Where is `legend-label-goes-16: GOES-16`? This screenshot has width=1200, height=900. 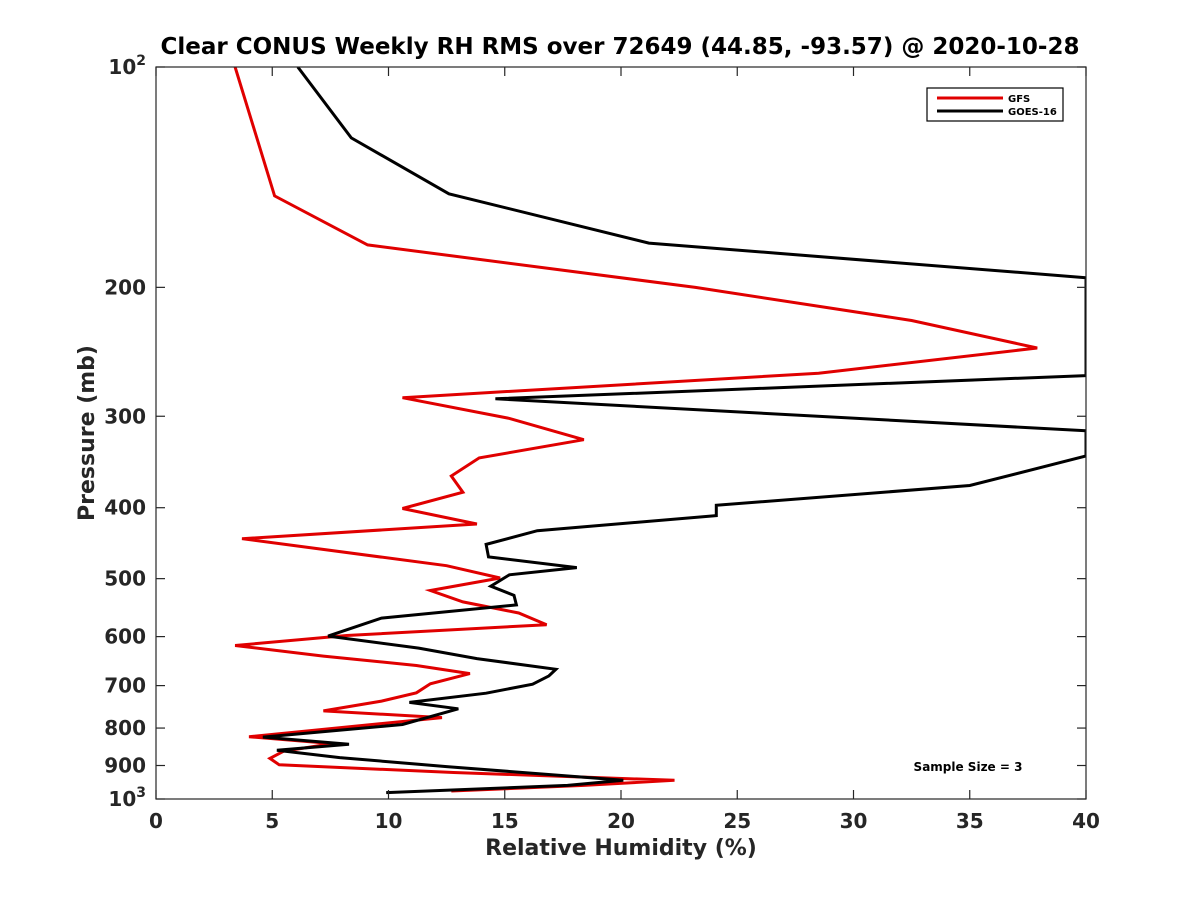
legend-label-goes-16: GOES-16 is located at coordinates (1032, 112).